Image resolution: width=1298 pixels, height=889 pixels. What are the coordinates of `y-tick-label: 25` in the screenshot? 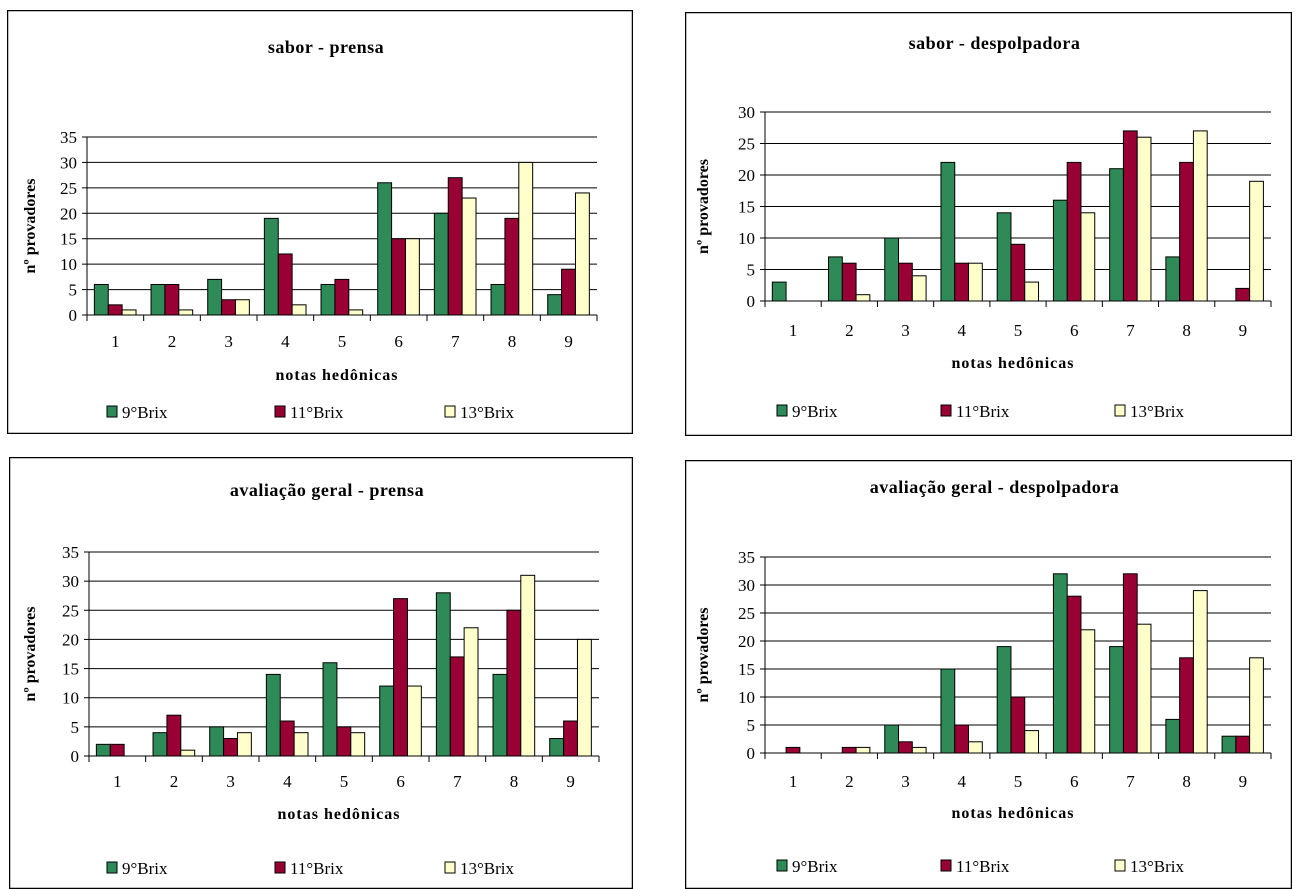 It's located at (68, 188).